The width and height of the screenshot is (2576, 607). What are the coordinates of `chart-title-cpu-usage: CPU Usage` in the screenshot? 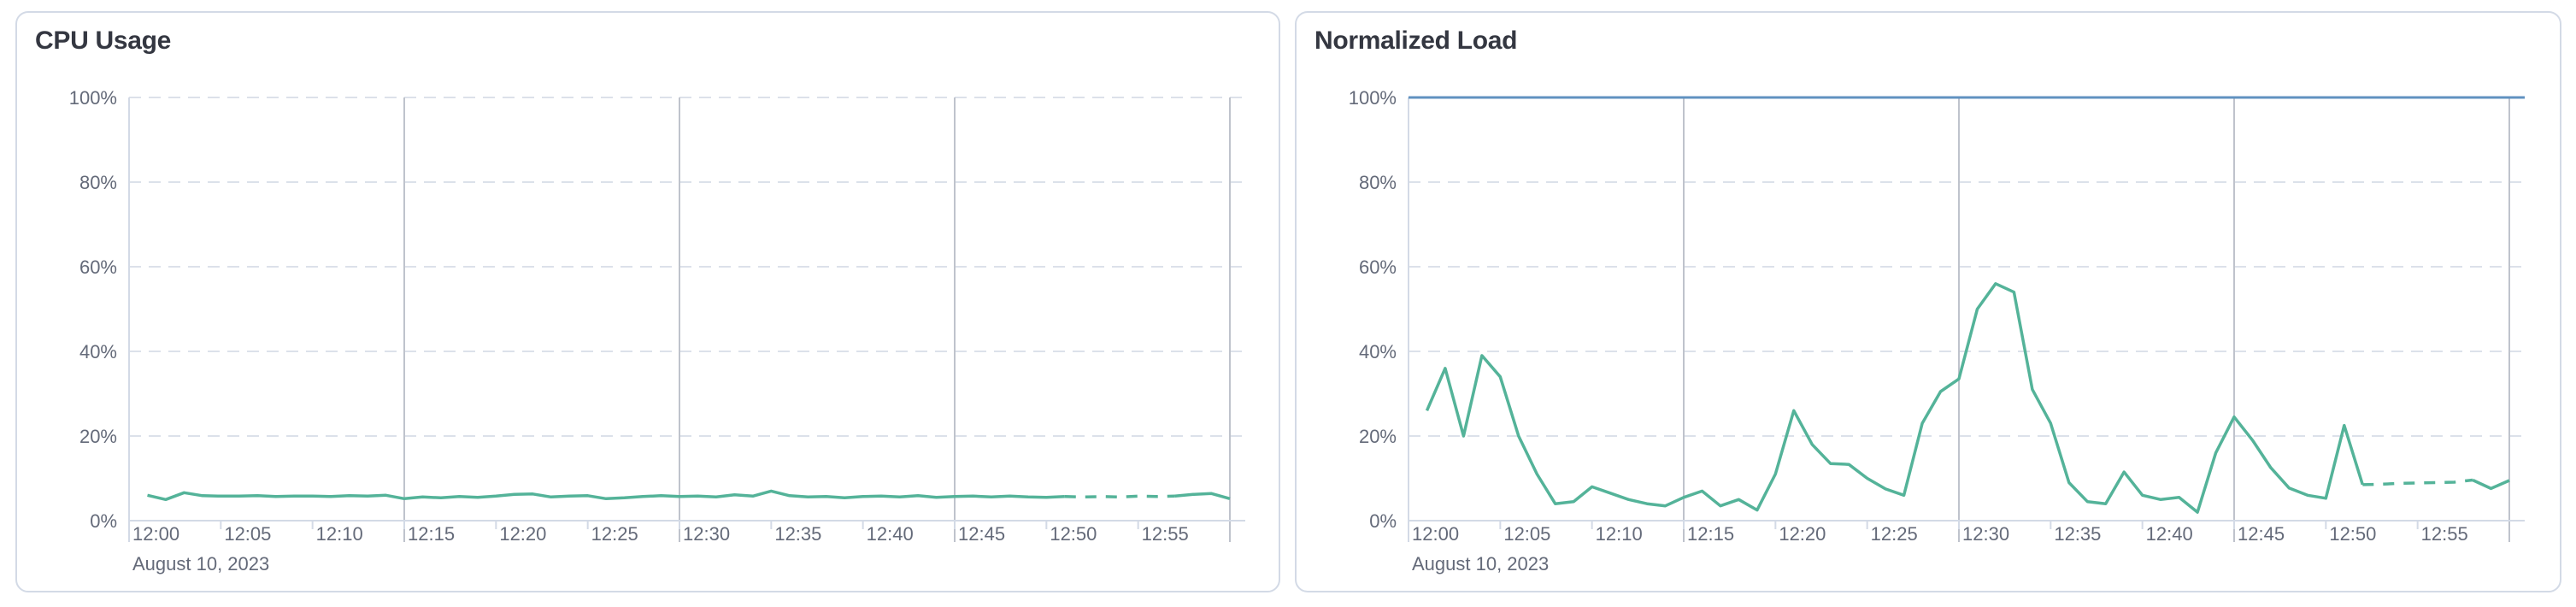 It's located at (103, 41).